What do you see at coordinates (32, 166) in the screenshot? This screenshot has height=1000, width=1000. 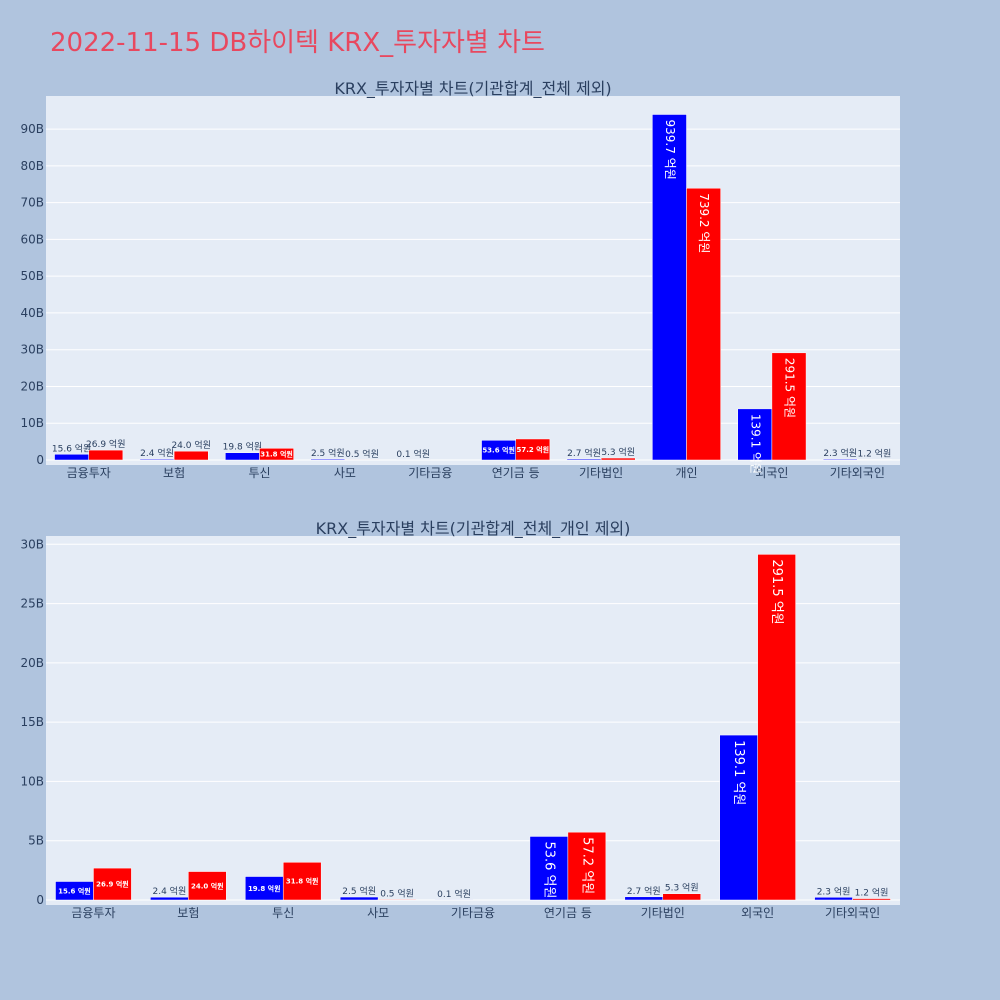 I see `y-tick-label: 80B` at bounding box center [32, 166].